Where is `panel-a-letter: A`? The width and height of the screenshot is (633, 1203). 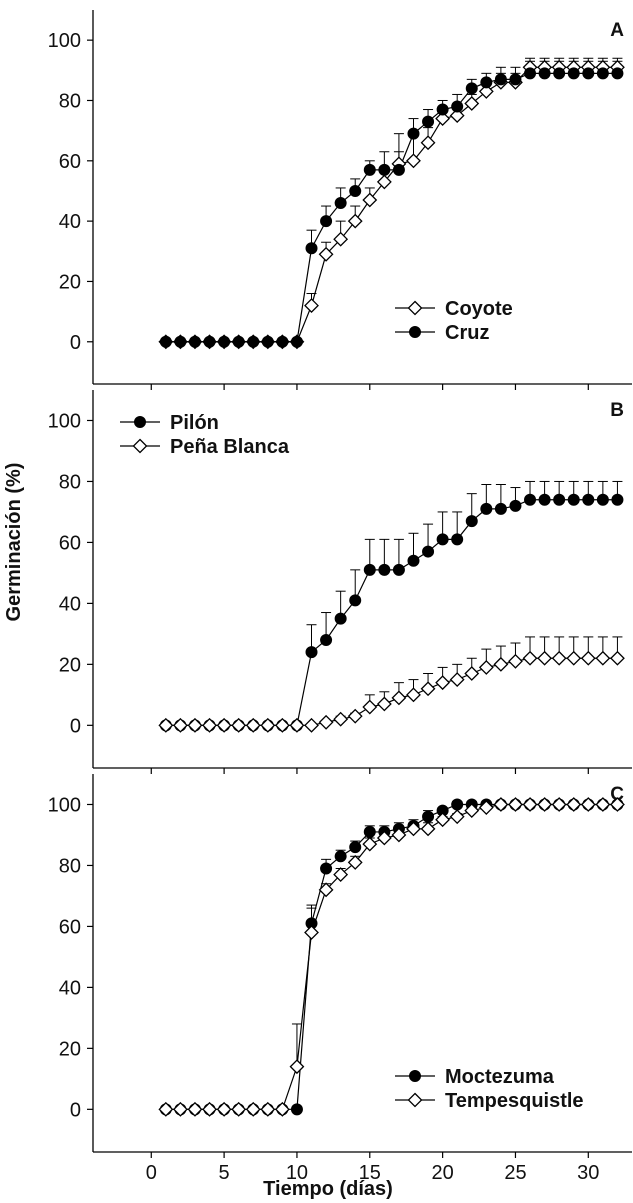
panel-a-letter: A is located at coordinates (617, 30).